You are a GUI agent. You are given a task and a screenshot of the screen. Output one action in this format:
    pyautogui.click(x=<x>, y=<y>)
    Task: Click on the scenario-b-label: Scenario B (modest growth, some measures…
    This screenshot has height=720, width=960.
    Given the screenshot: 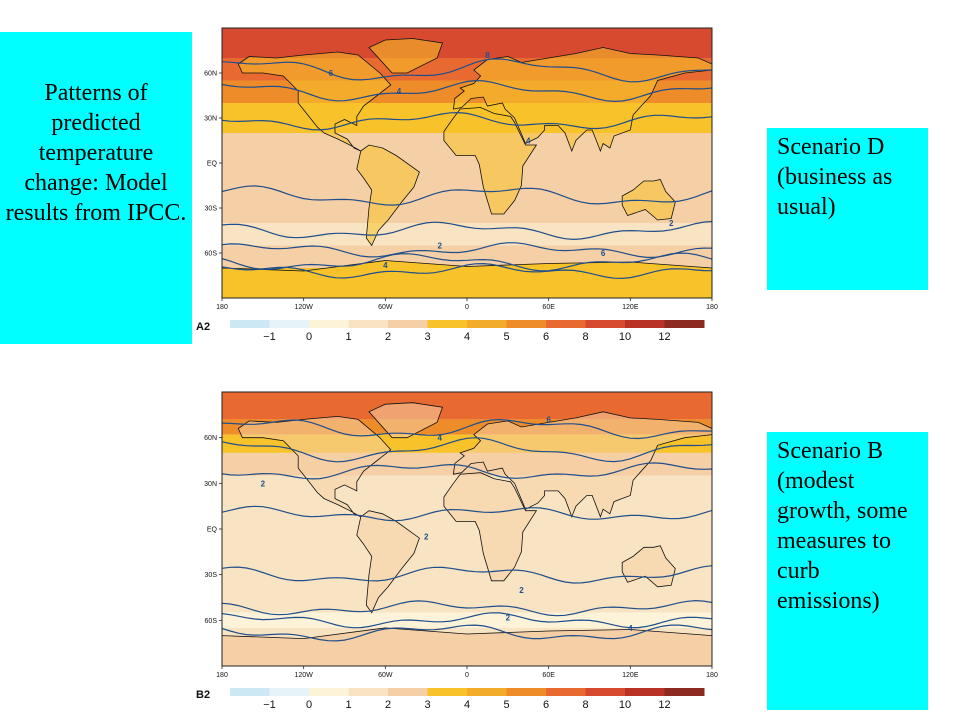 What is the action you would take?
    pyautogui.click(x=842, y=526)
    